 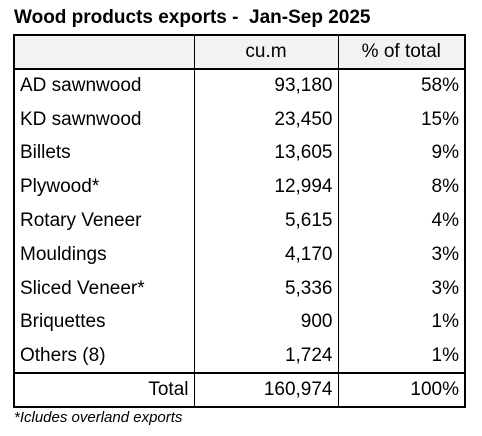 I want to click on table-row: Others (8) 1,724 1%, so click(x=239, y=356).